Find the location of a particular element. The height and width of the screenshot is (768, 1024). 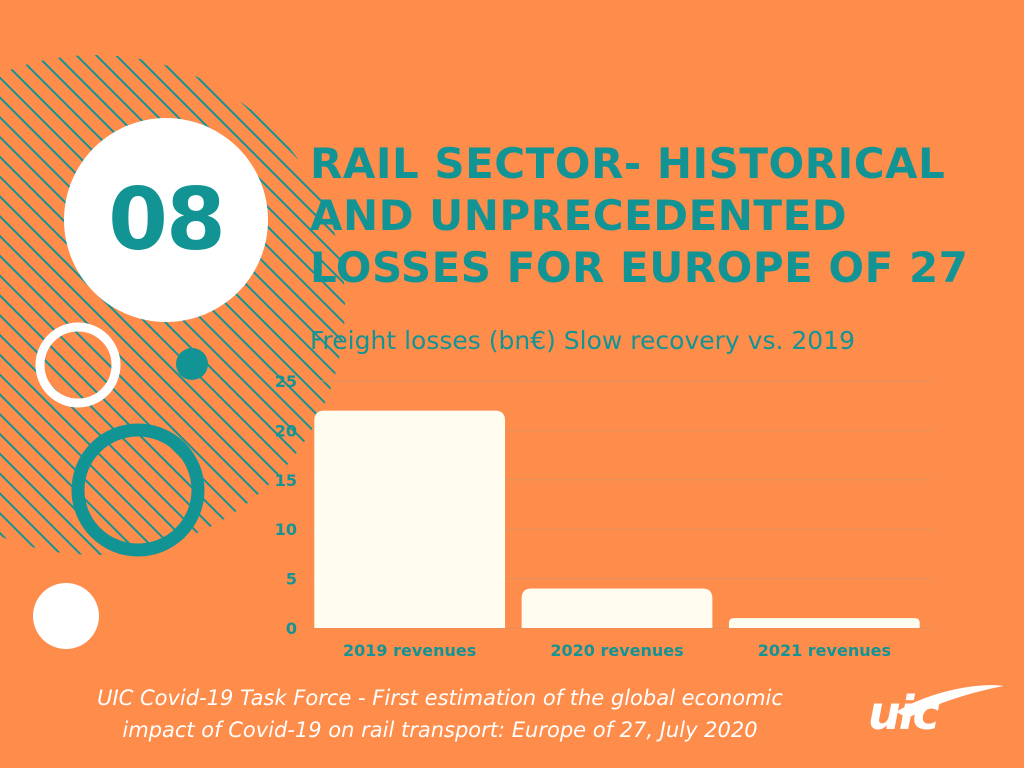

x-tick-label: 2020 revenues is located at coordinates (616, 650).